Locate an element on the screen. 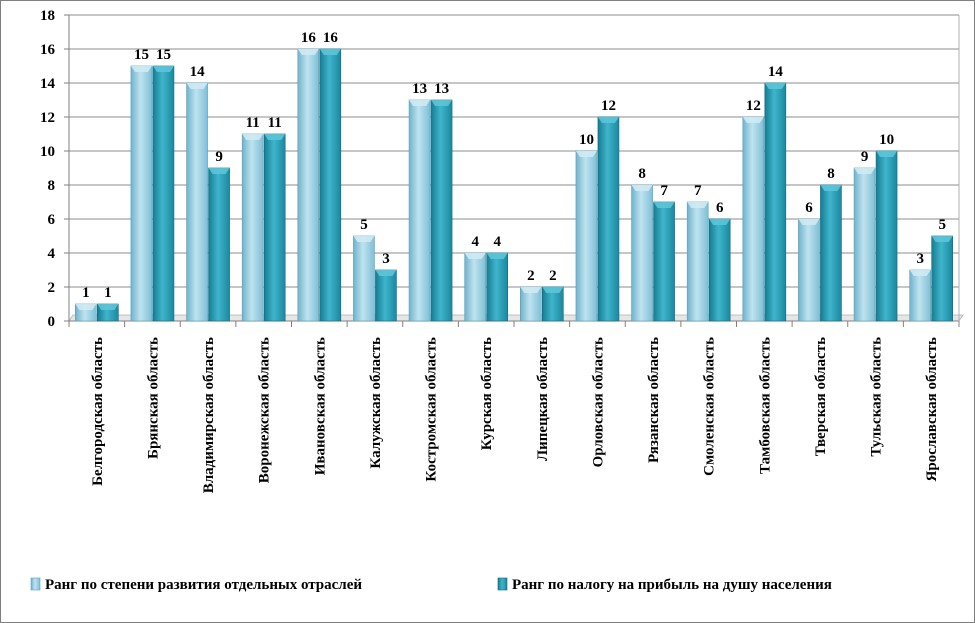  category-label: Липецкая область is located at coordinates (543, 399).